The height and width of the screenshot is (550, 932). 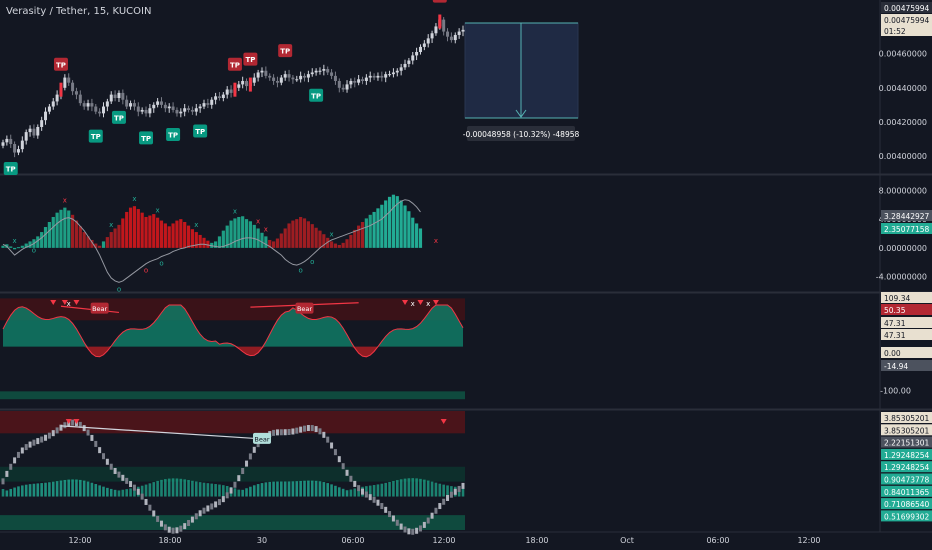 I want to click on wave-value-tag-text: 0.51699302, so click(x=907, y=516).